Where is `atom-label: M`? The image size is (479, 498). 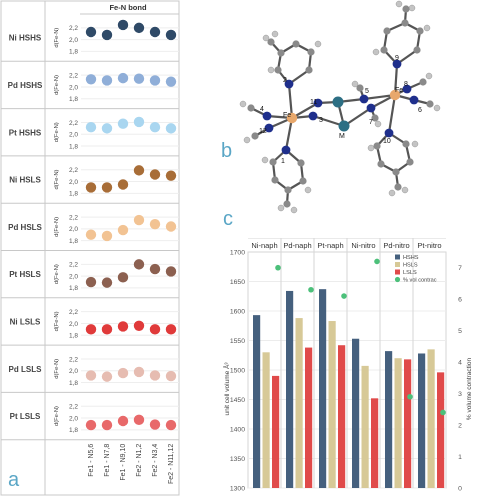 atom-label: M is located at coordinates (342, 136).